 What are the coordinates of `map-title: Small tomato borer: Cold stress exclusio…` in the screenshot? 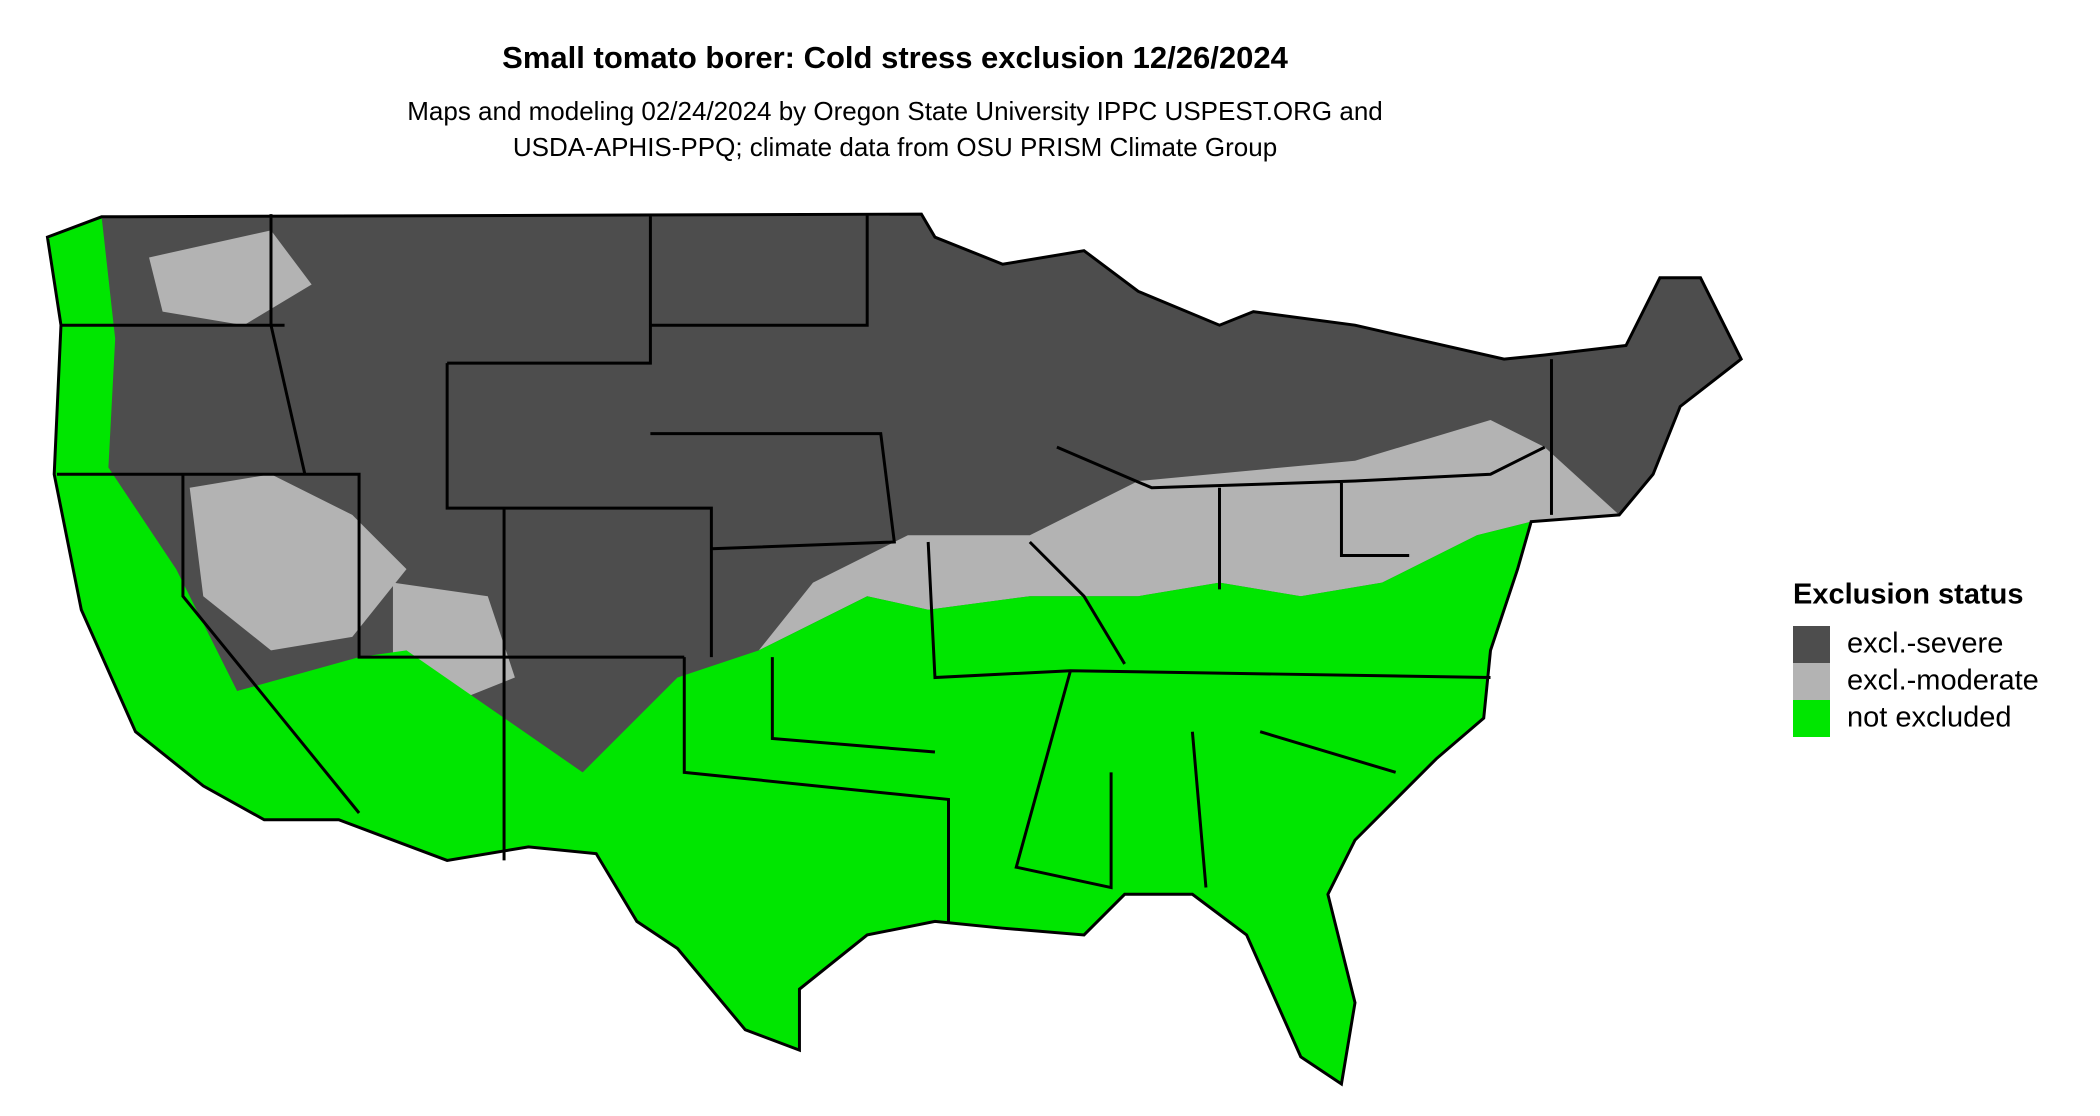 It's located at (895, 57).